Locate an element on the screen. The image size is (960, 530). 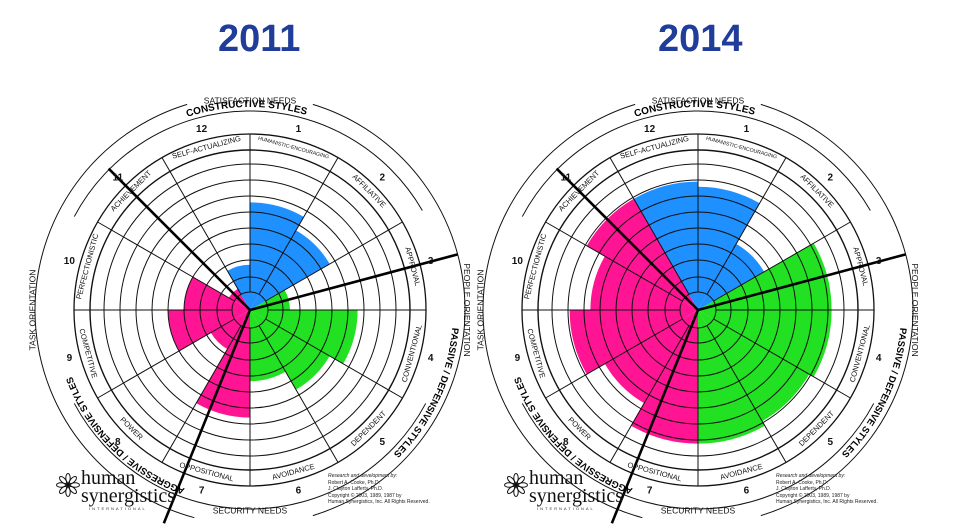
satisfaction-arc is located at coordinates (696, 163).